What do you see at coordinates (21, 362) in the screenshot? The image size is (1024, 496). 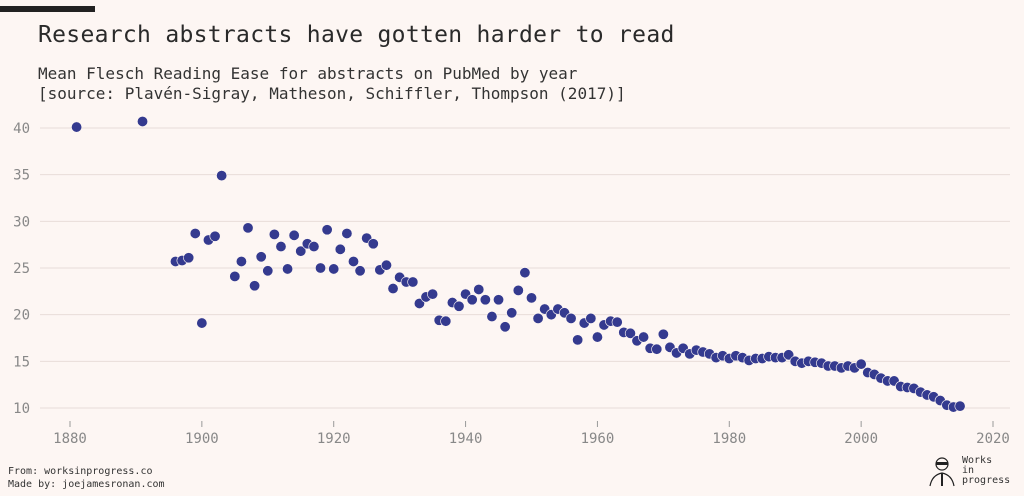 I see `y-tick-label: 15` at bounding box center [21, 362].